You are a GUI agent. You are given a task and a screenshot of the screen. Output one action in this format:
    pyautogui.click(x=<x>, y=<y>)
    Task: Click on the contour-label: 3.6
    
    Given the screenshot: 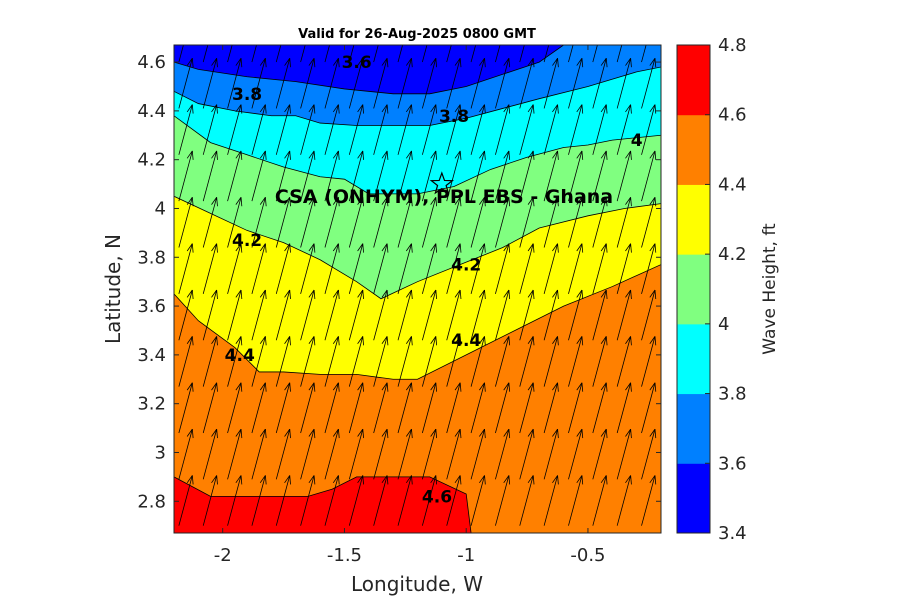 What is the action you would take?
    pyautogui.click(x=357, y=63)
    